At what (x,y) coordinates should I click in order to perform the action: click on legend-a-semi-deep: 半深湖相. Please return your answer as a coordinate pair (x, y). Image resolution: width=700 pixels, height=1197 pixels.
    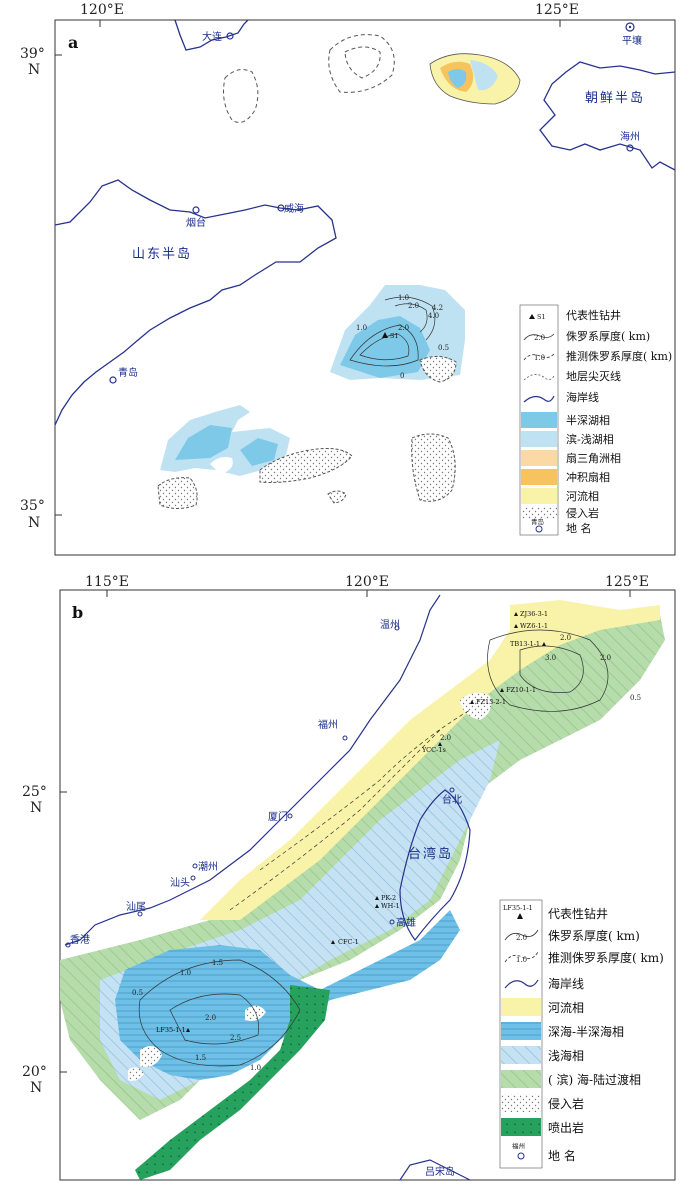
    Looking at the image, I should click on (588, 420).